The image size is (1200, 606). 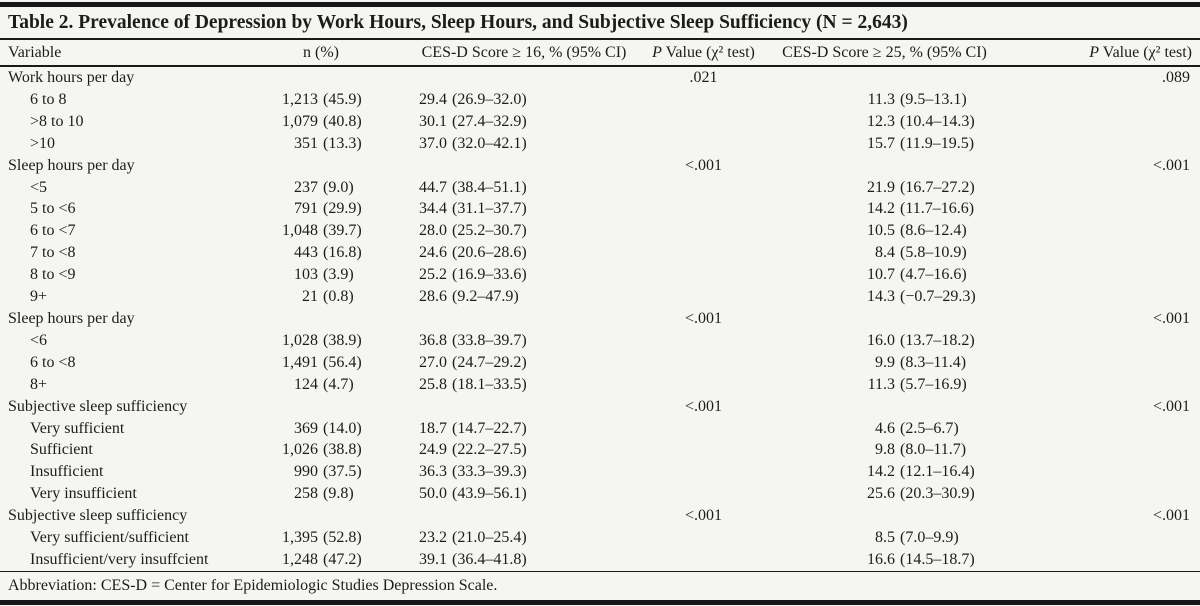 I want to click on n-value: 369, so click(x=306, y=428).